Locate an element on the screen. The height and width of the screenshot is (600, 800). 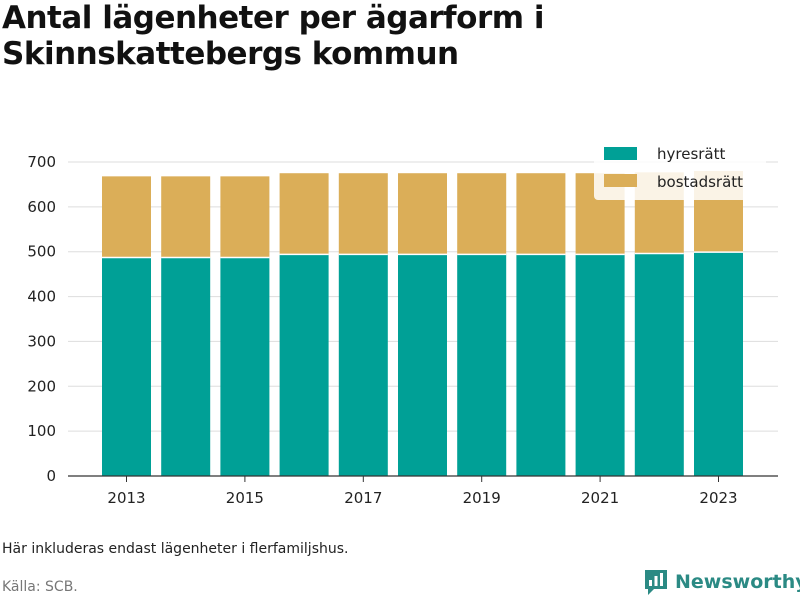
y-tick-label: 0 is located at coordinates (51, 476).